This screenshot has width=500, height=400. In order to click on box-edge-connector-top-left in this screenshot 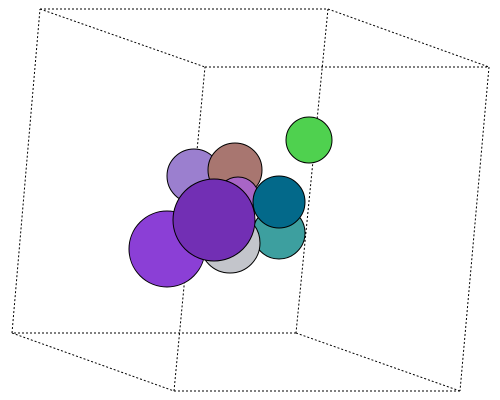, I will do `click(122, 38)`.